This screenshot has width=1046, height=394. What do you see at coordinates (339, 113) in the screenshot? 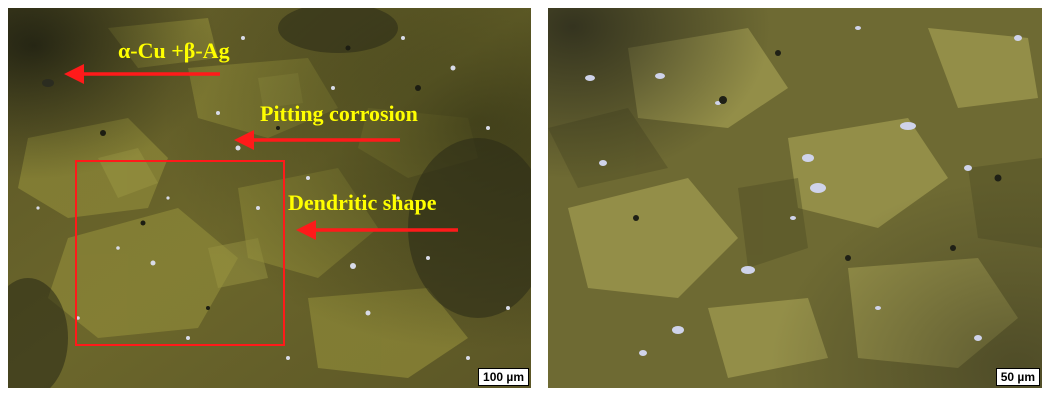
I see `label-pitting-corrosion: Pitting corrosion` at bounding box center [339, 113].